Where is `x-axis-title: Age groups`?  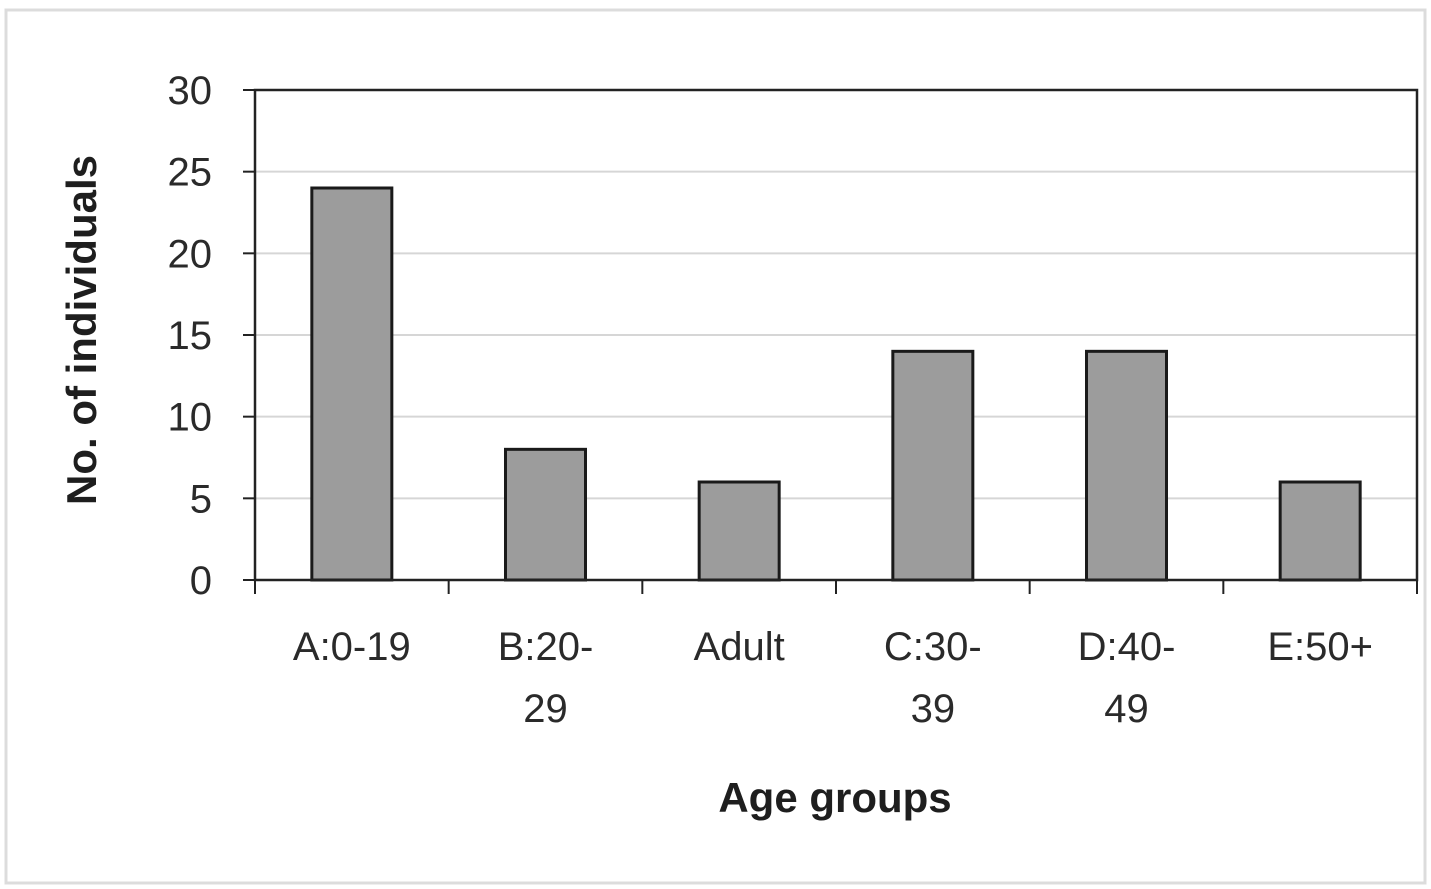 x-axis-title: Age groups is located at coordinates (834, 797).